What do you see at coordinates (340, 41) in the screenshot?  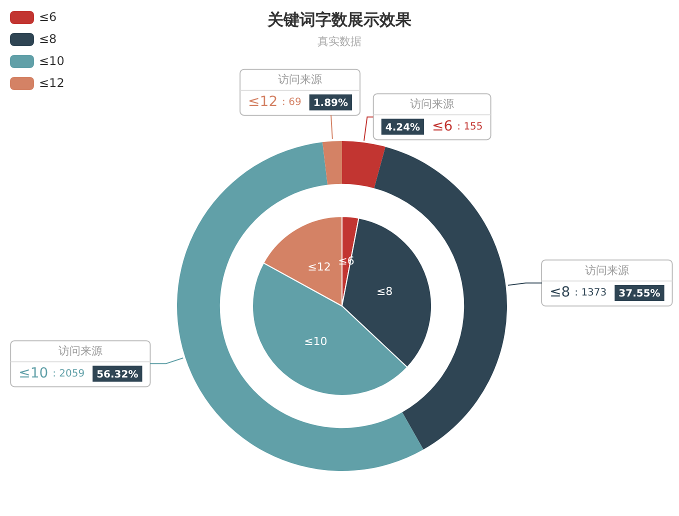 I see `text: 真实数据` at bounding box center [340, 41].